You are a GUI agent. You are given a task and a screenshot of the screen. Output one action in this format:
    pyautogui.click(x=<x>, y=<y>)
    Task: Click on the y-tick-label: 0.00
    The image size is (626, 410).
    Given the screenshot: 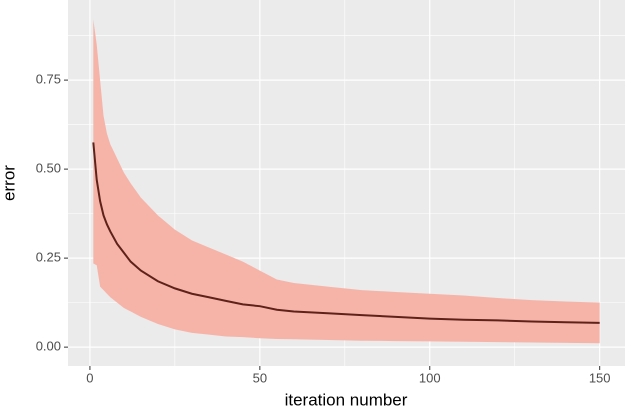 What is the action you would take?
    pyautogui.click(x=48, y=346)
    